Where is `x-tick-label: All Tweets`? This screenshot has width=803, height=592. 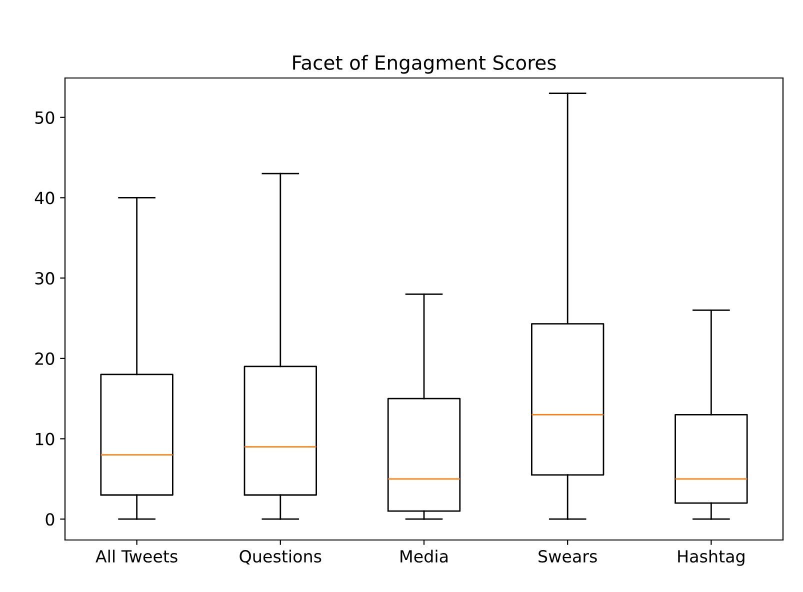
x-tick-label: All Tweets is located at coordinates (137, 556).